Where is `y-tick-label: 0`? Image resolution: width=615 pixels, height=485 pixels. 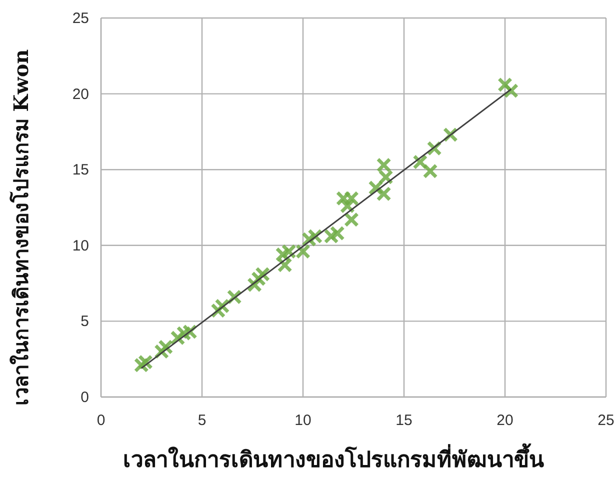
y-tick-label: 0 is located at coordinates (84, 397).